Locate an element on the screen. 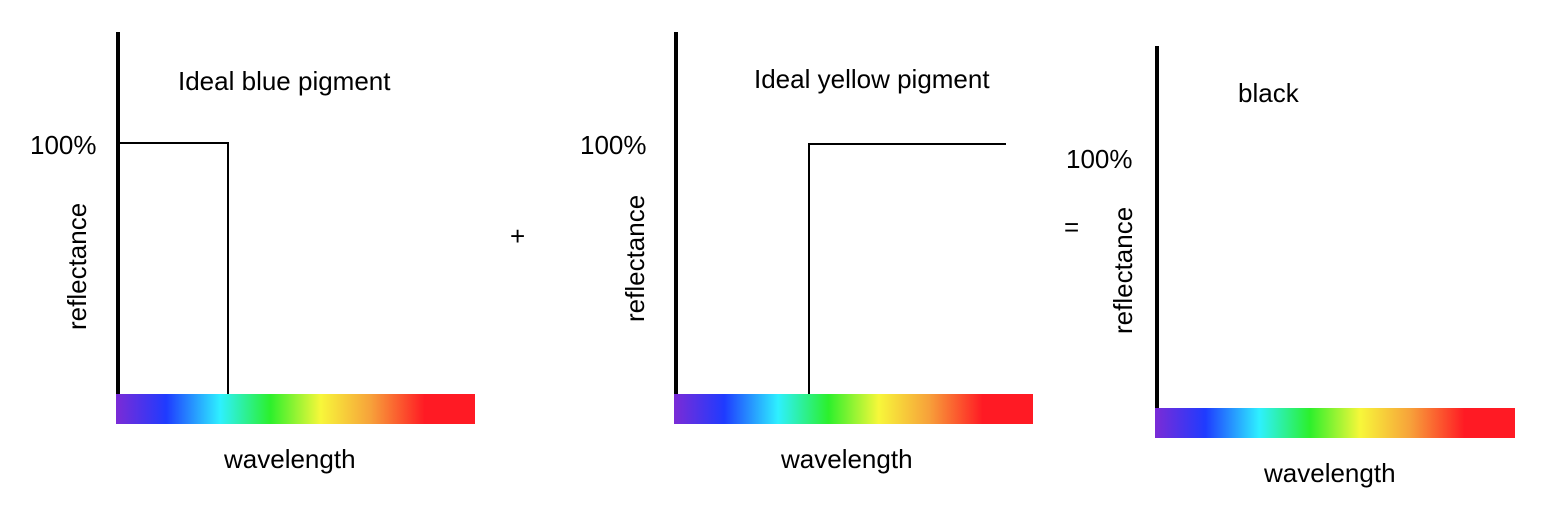 This screenshot has width=1558, height=518. panel-title: Ideal blue pigment is located at coordinates (284, 81).